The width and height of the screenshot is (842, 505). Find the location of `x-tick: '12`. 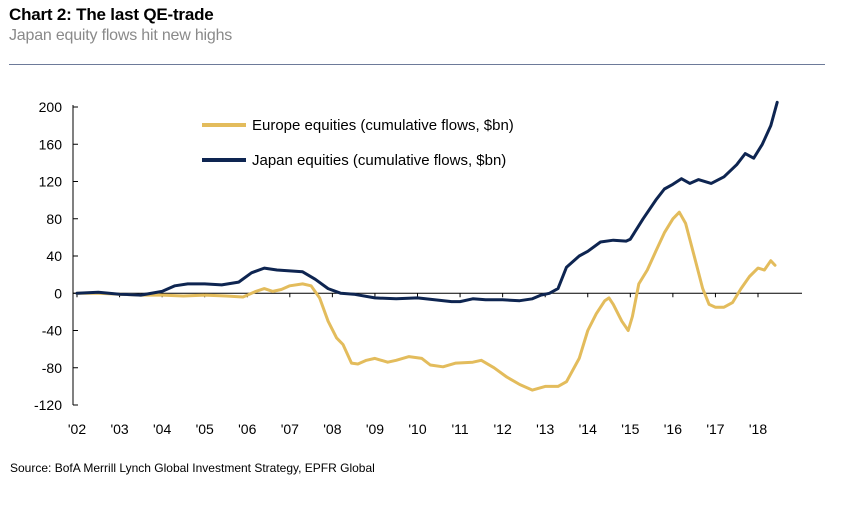

x-tick: '12 is located at coordinates (503, 365).